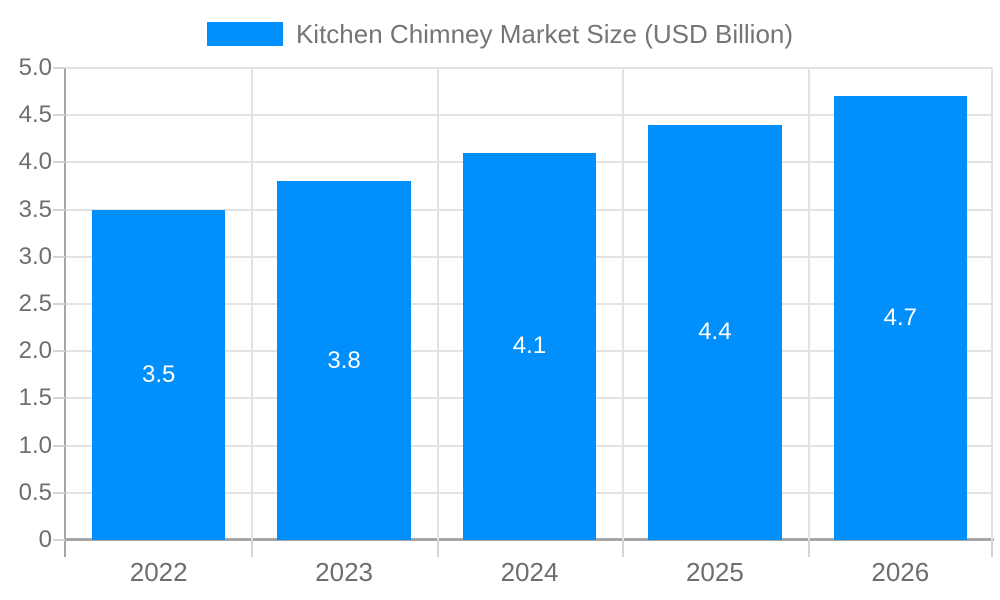 This screenshot has width=1000, height=600. I want to click on y-tick-label: 3.0, so click(35, 256).